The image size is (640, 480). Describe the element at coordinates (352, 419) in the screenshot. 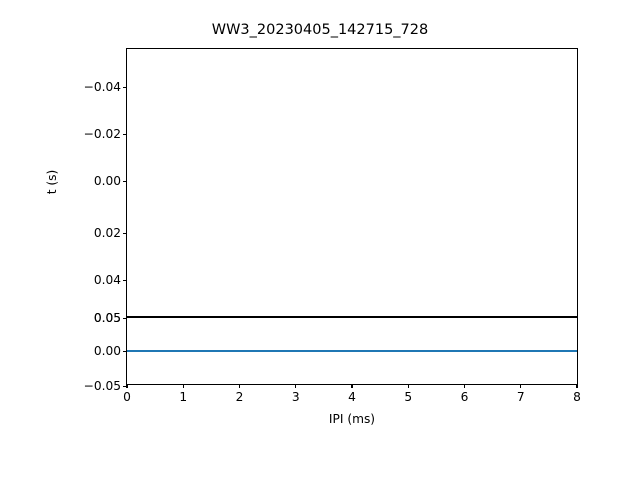

I see `x-axis-label: IPI (ms)` at that location.